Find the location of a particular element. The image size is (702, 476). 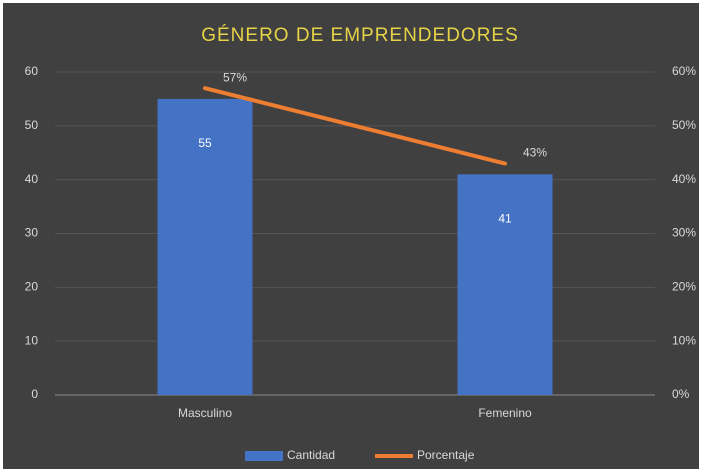

x-tick-label: Femenino is located at coordinates (505, 413).